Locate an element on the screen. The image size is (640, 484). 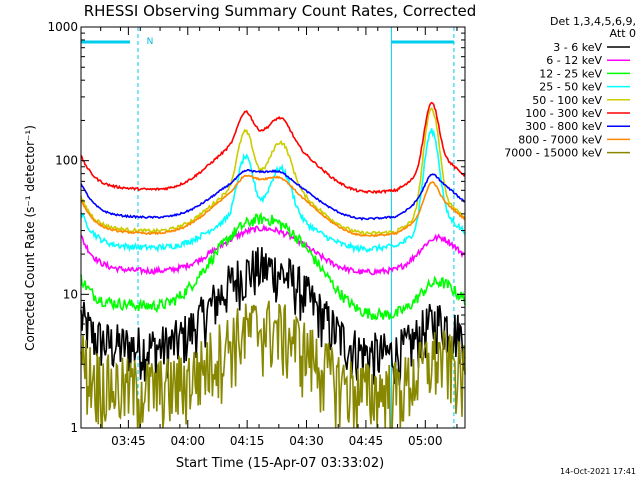
legend-label-3: 25 - 50 keV is located at coordinates (570, 87).